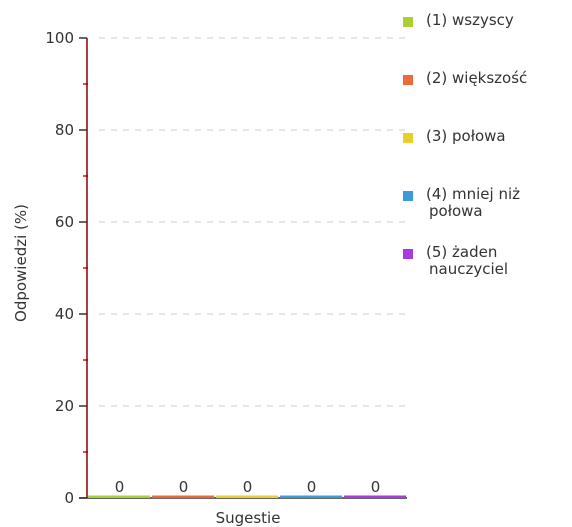  Describe the element at coordinates (467, 260) in the screenshot. I see `legend-label: (5) żaden nauczyciel` at that location.